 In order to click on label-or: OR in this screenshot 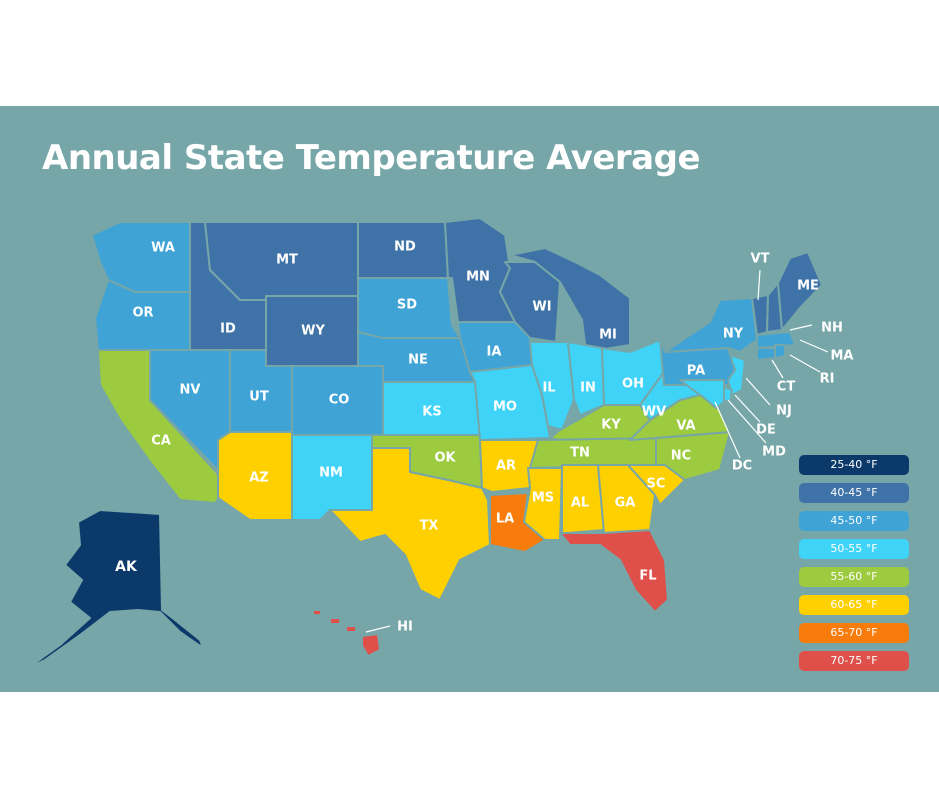, I will do `click(143, 313)`.